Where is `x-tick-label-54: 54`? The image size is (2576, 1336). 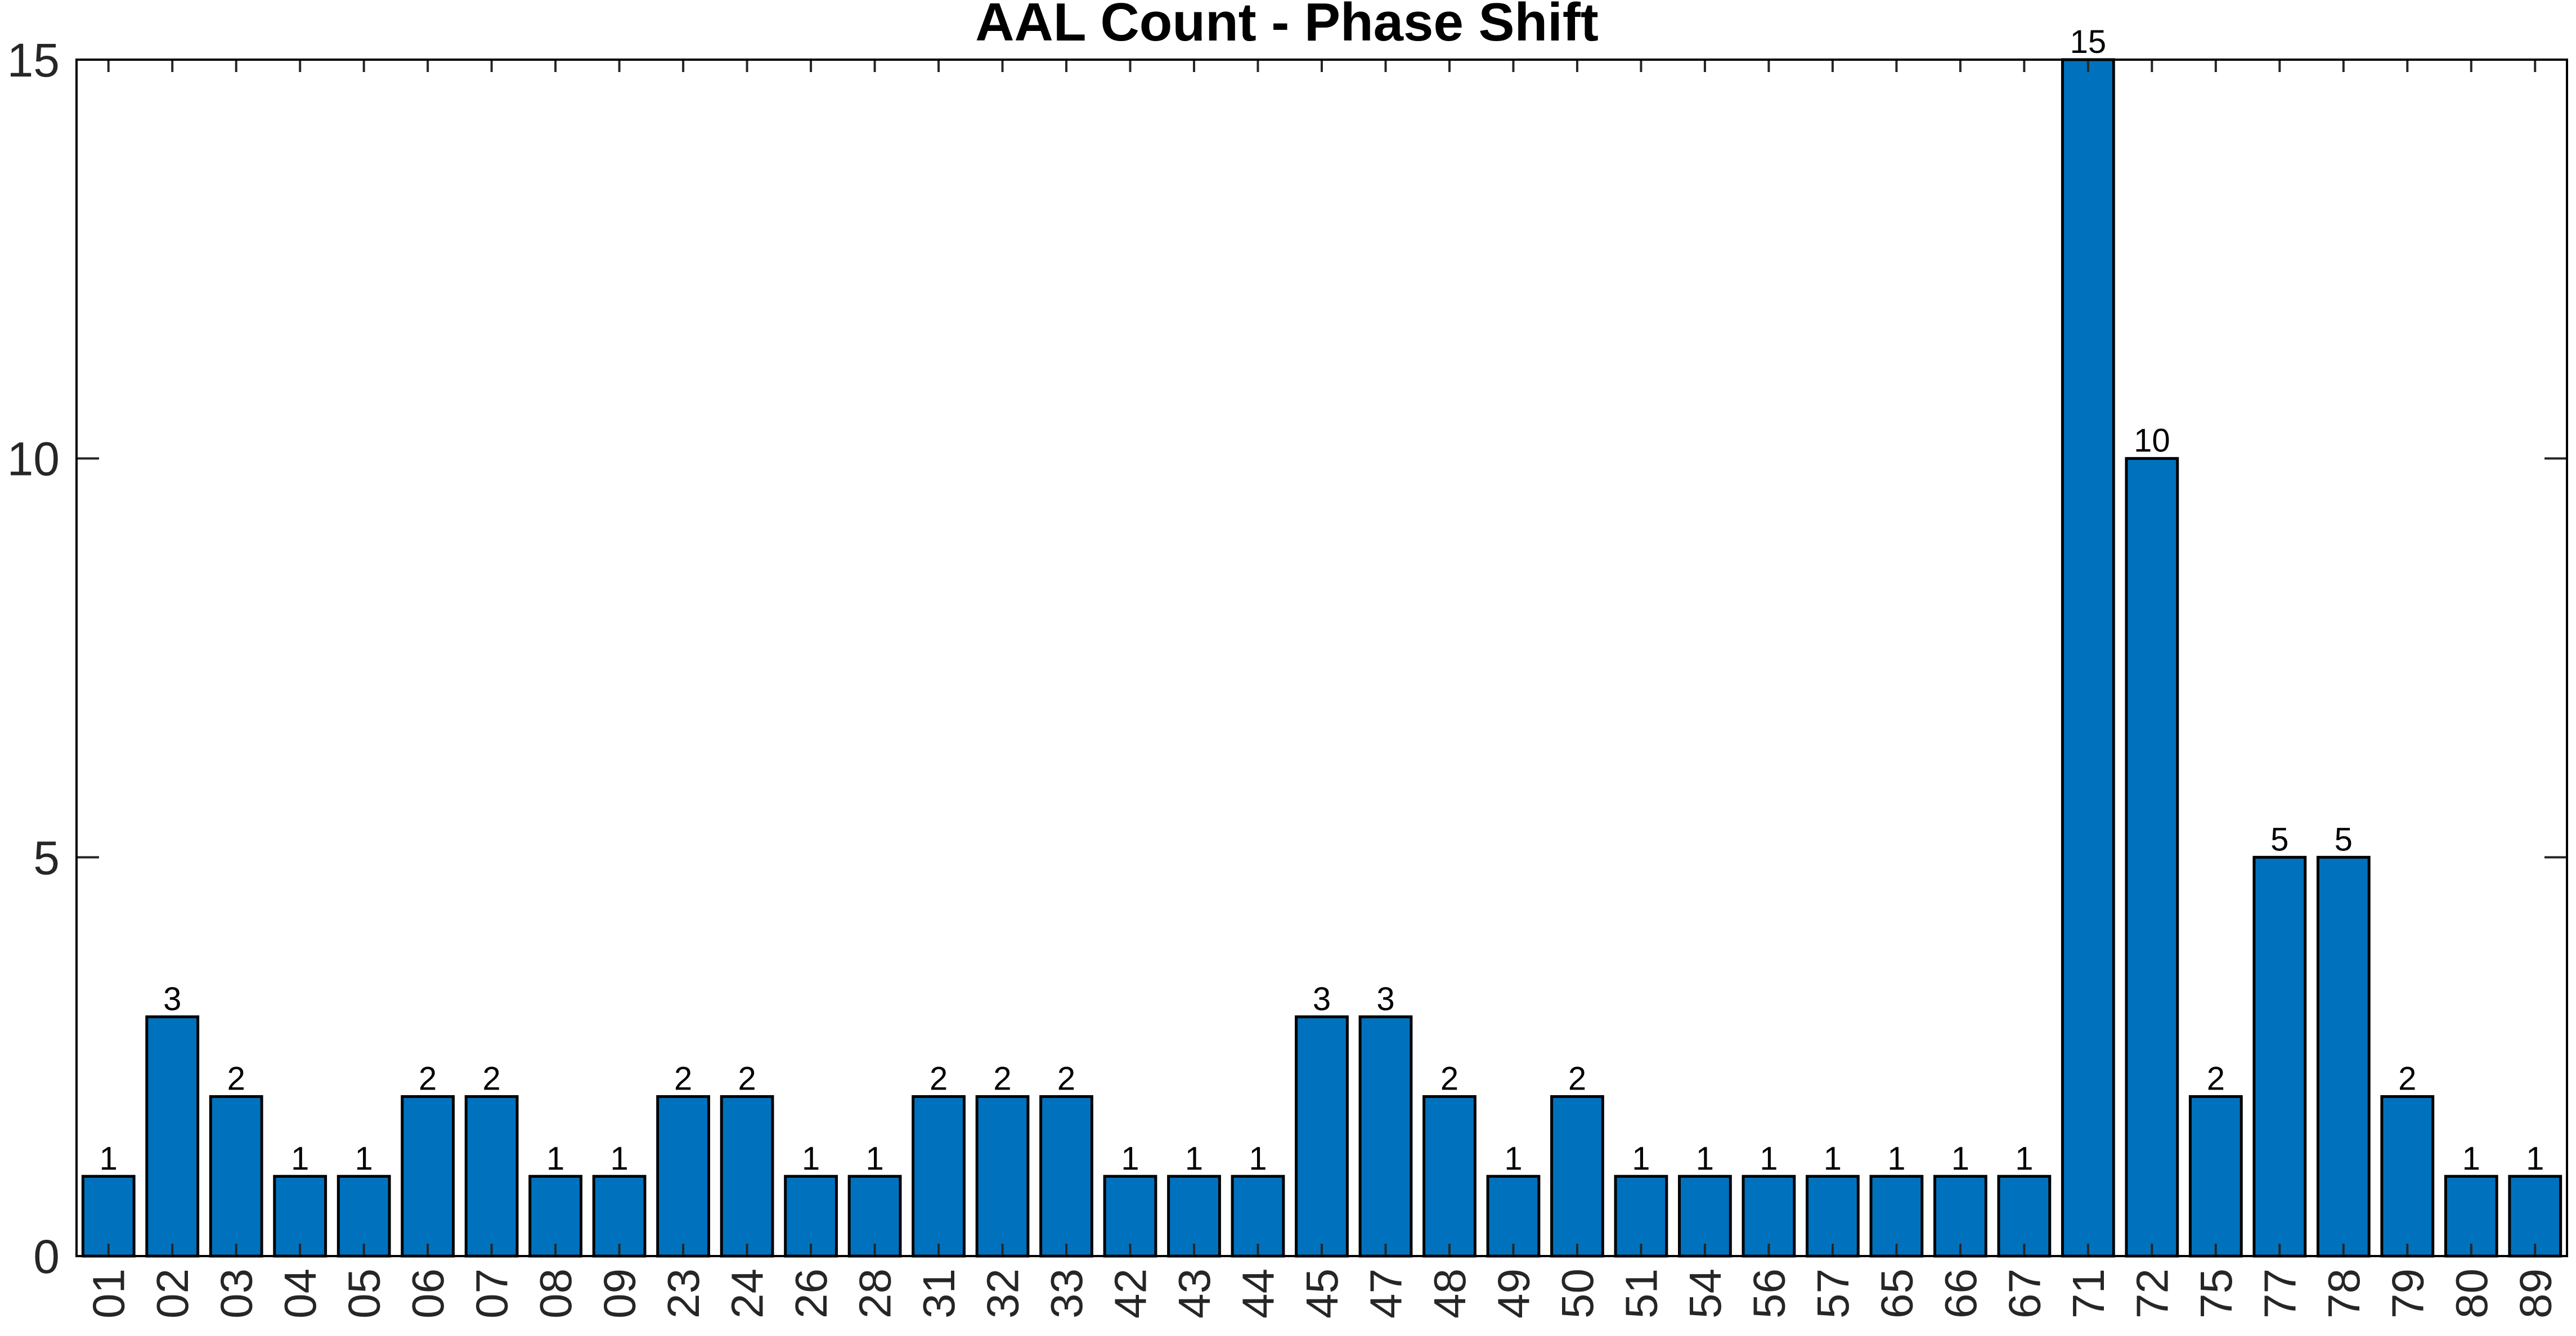 x-tick-label-54: 54 is located at coordinates (1705, 1293).